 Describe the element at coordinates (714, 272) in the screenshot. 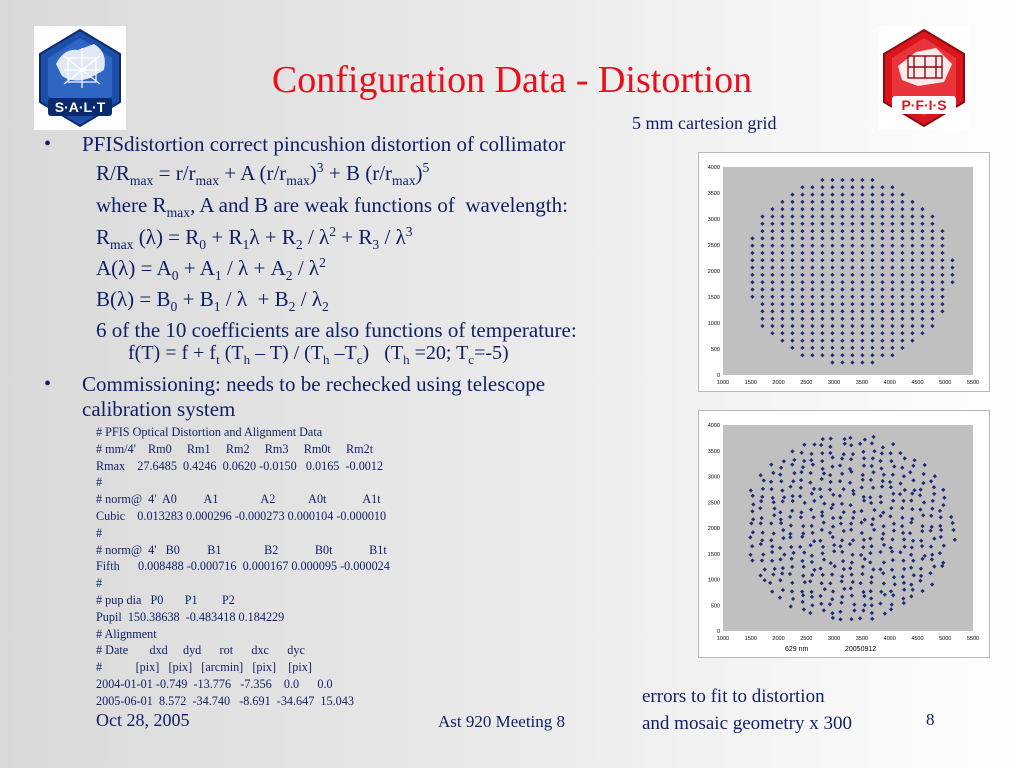

I see `y-tick-label: 2000` at that location.